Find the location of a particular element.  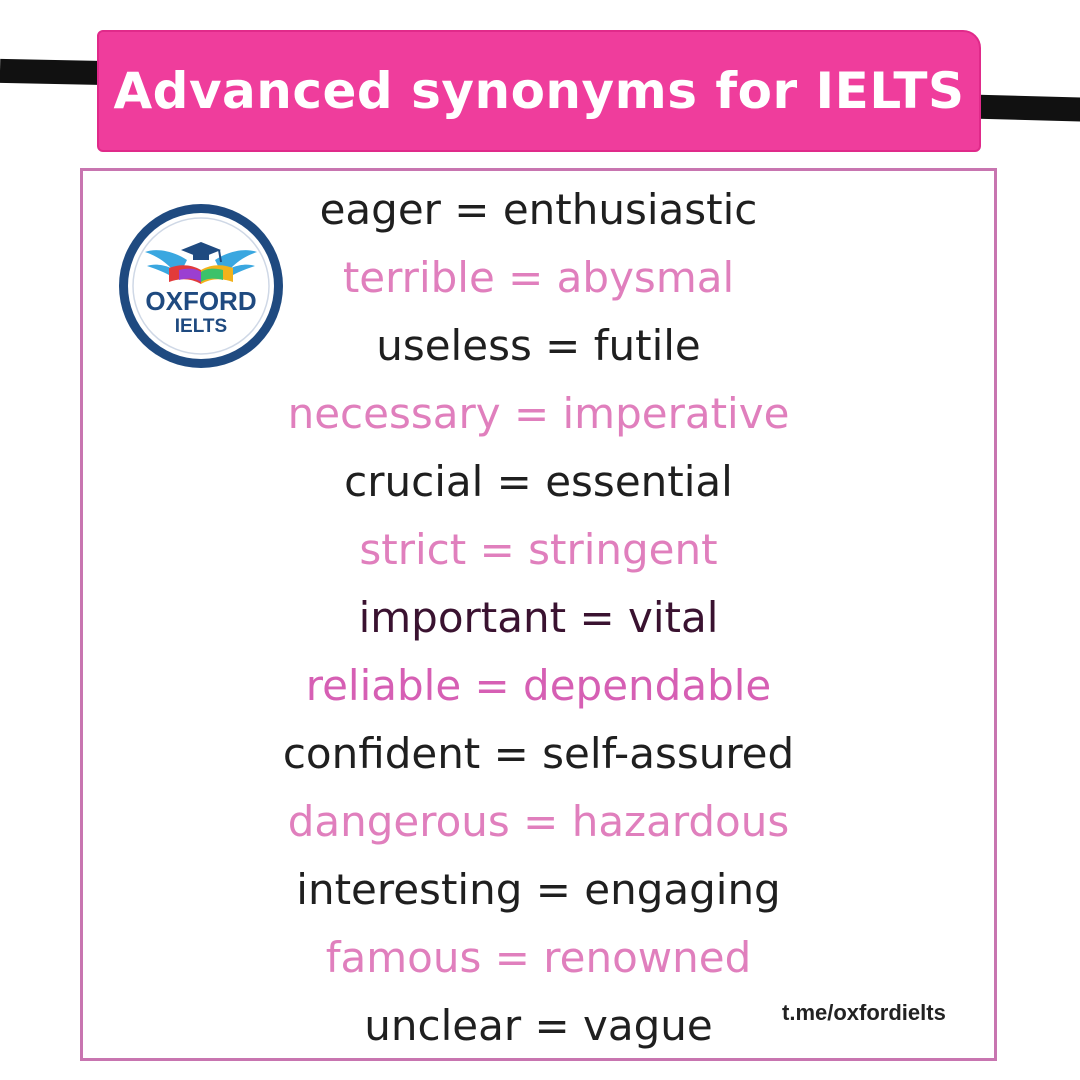

synonym-row: unclear = vague is located at coordinates (538, 1025).